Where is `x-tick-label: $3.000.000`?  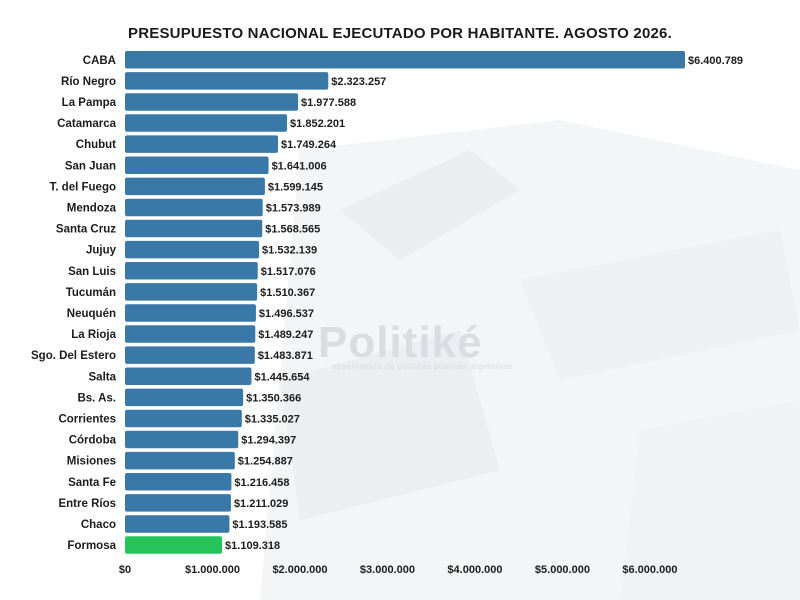
x-tick-label: $3.000.000 is located at coordinates (387, 570).